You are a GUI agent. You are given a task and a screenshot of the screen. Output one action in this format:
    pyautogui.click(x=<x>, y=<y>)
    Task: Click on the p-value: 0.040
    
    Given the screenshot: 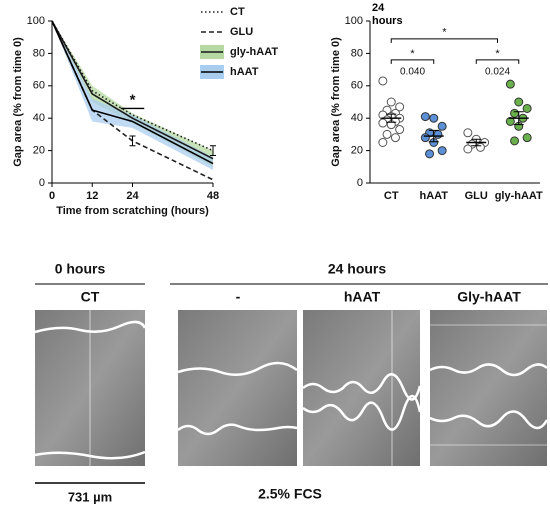 What is the action you would take?
    pyautogui.click(x=412, y=72)
    